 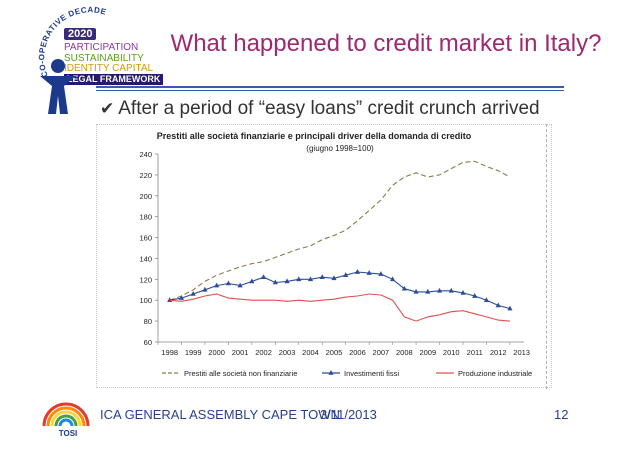 What do you see at coordinates (107, 108) in the screenshot?
I see `check-icon: ✔` at bounding box center [107, 108].